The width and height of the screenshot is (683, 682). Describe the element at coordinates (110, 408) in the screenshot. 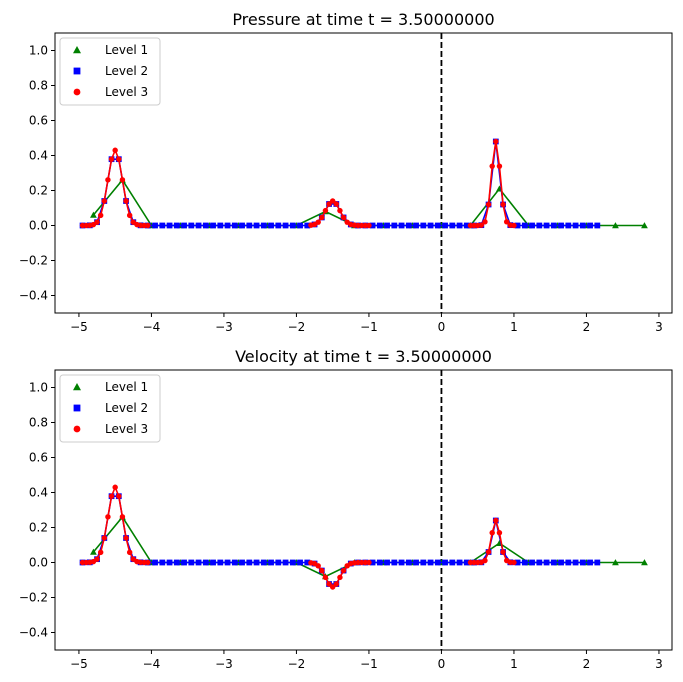

I see `legend: Level 1 Level 2 Level 3` at that location.